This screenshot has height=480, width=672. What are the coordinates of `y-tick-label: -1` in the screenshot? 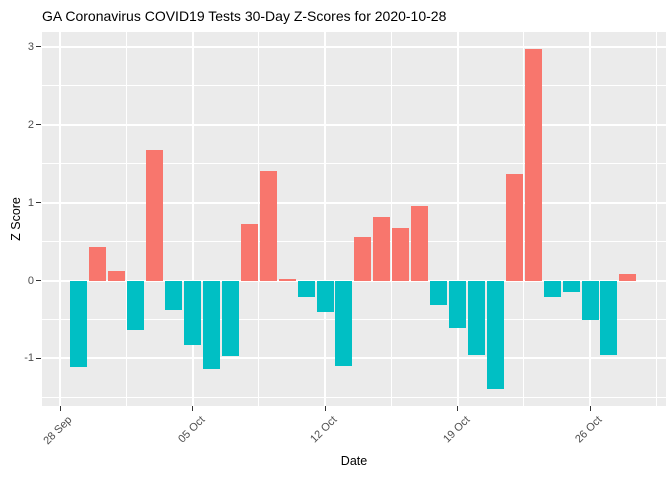 It's located at (29, 358).